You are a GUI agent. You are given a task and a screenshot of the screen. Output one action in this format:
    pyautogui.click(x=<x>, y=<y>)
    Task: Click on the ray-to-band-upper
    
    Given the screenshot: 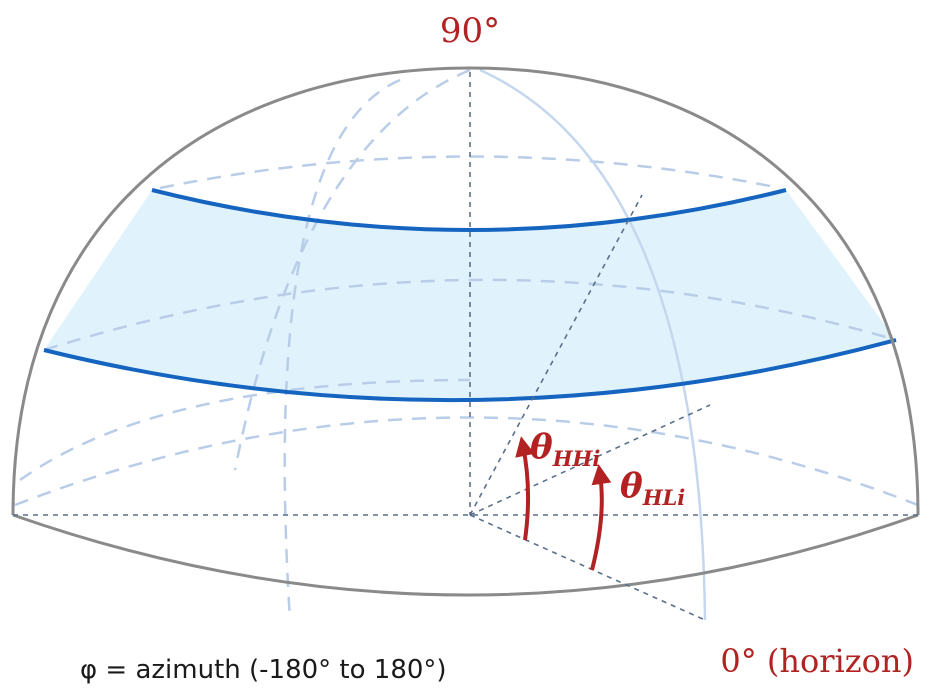 What is the action you would take?
    pyautogui.click(x=556, y=355)
    